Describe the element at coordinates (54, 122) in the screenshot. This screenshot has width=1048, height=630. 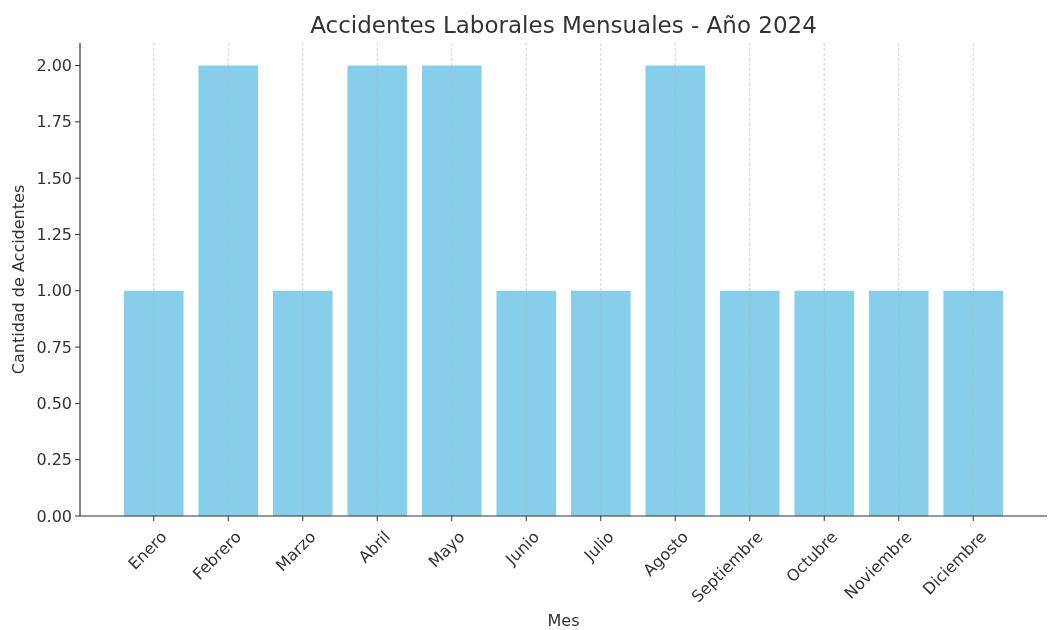
I see `y-tick-label: 1.75` at that location.